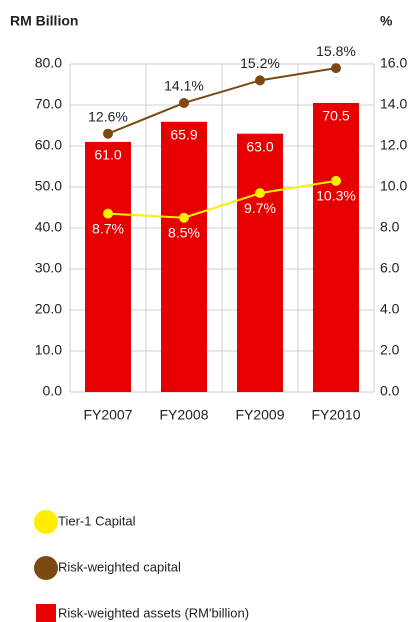 The height and width of the screenshot is (622, 415). I want to click on y-tick-label: 0.0, so click(53, 391).